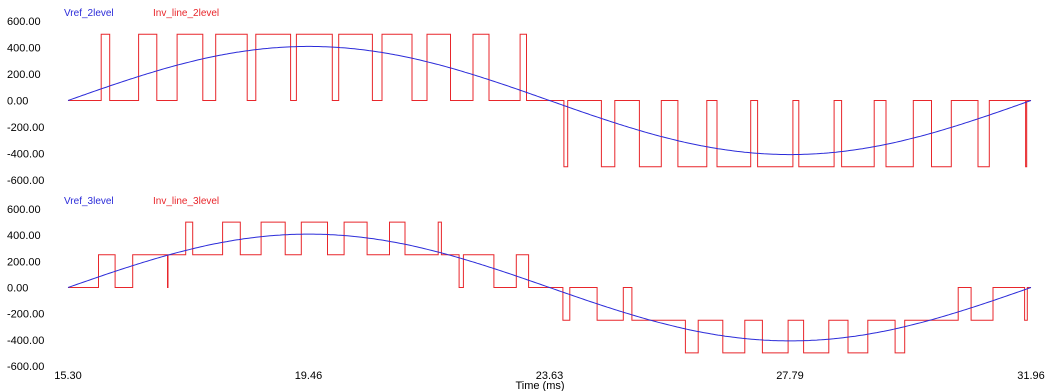 Image resolution: width=1056 pixels, height=391 pixels. Describe the element at coordinates (186, 201) in the screenshot. I see `legend-entry: Inv_line_3level` at that location.